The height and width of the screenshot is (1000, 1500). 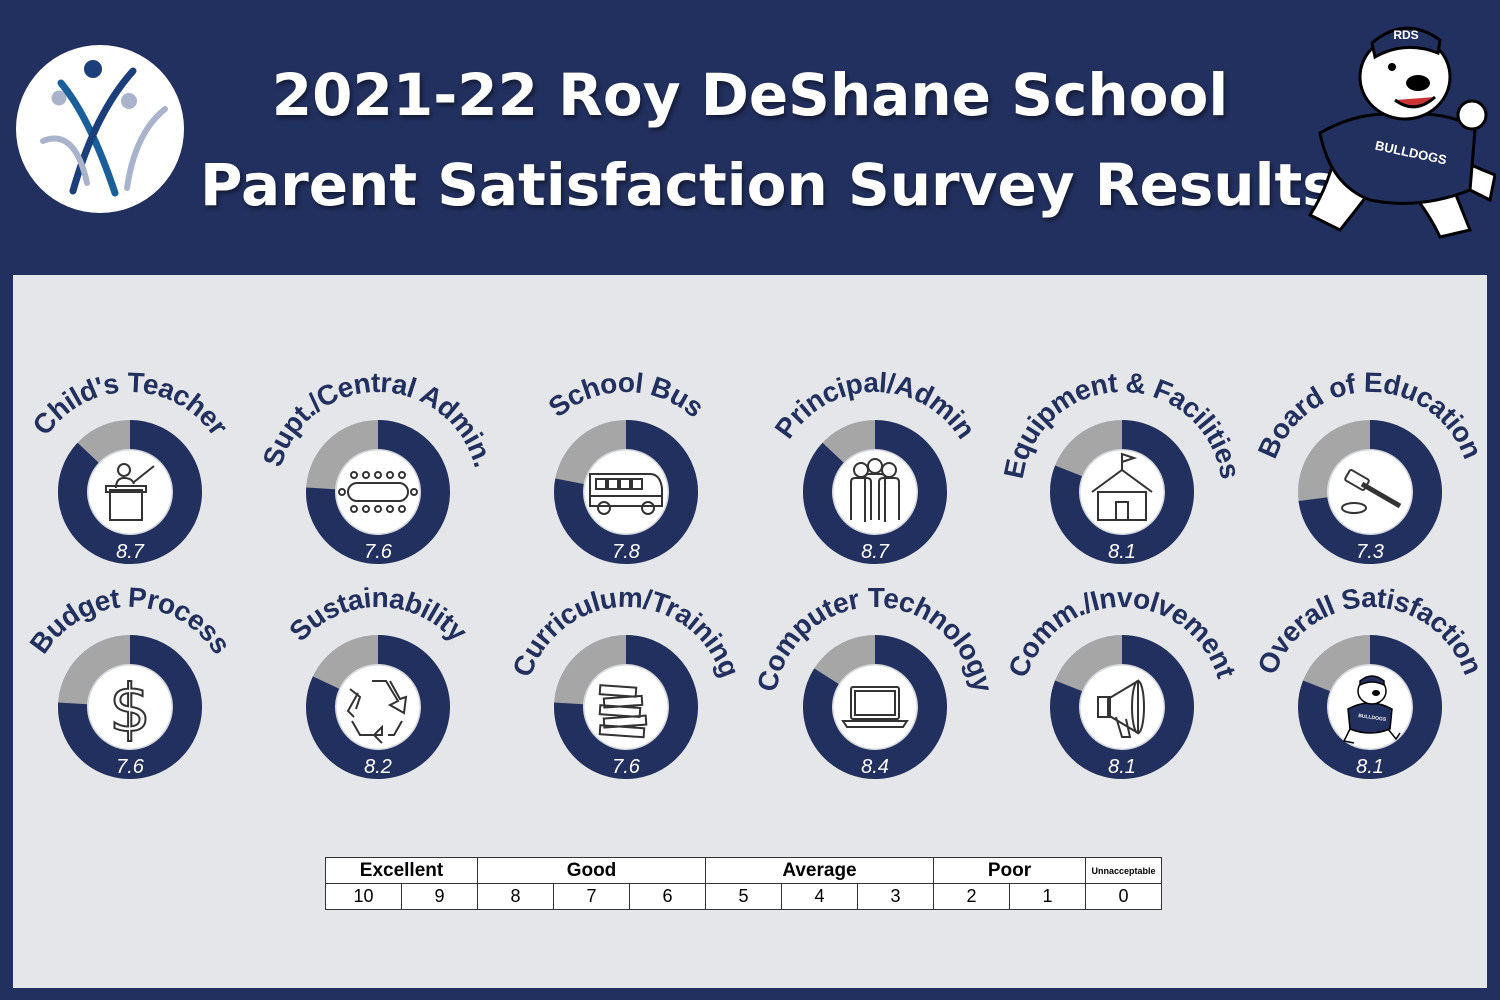 I want to click on legend-score-cell: 2, so click(x=971, y=896).